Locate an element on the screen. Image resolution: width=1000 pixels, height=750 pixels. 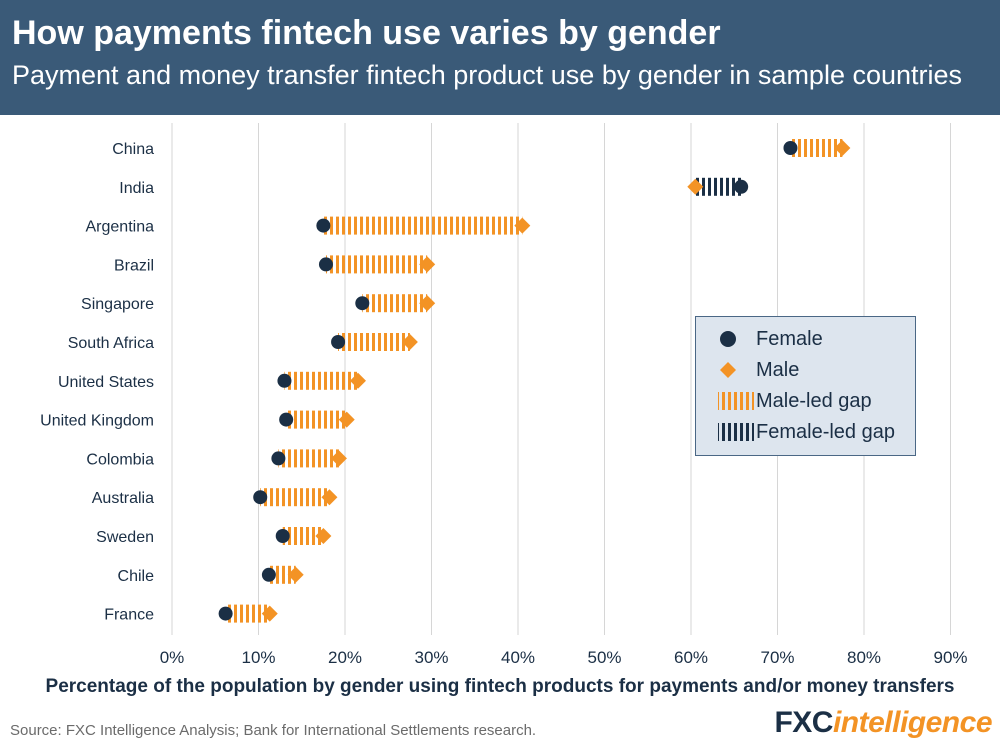
category-label: Australia is located at coordinates (123, 498).